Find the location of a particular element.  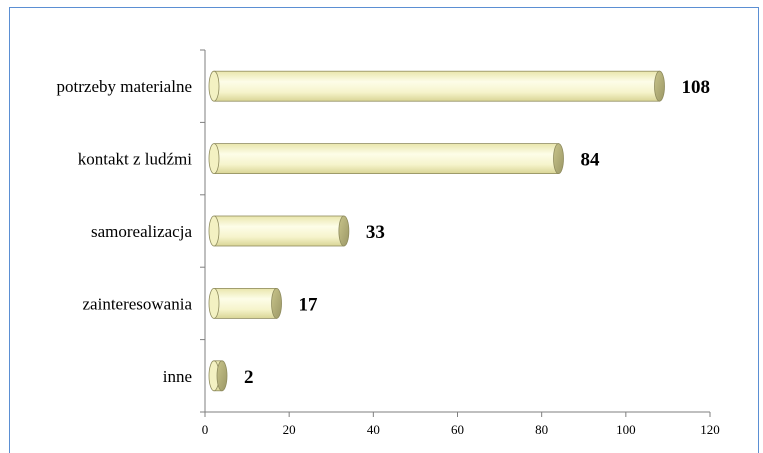

x-tick-label: 0 is located at coordinates (205, 429).